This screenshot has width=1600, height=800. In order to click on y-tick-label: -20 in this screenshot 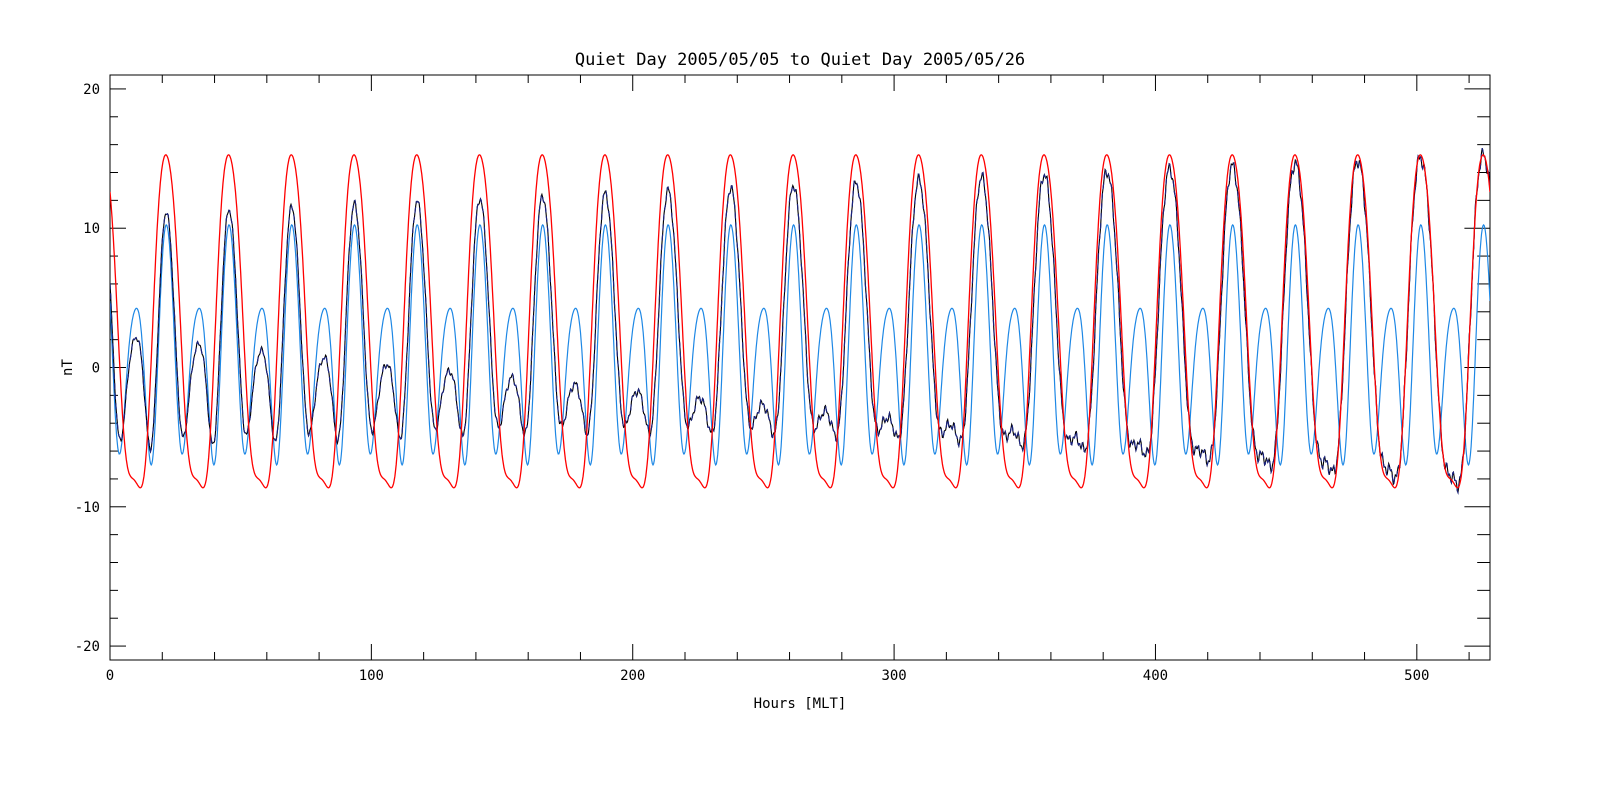, I will do `click(87, 647)`.